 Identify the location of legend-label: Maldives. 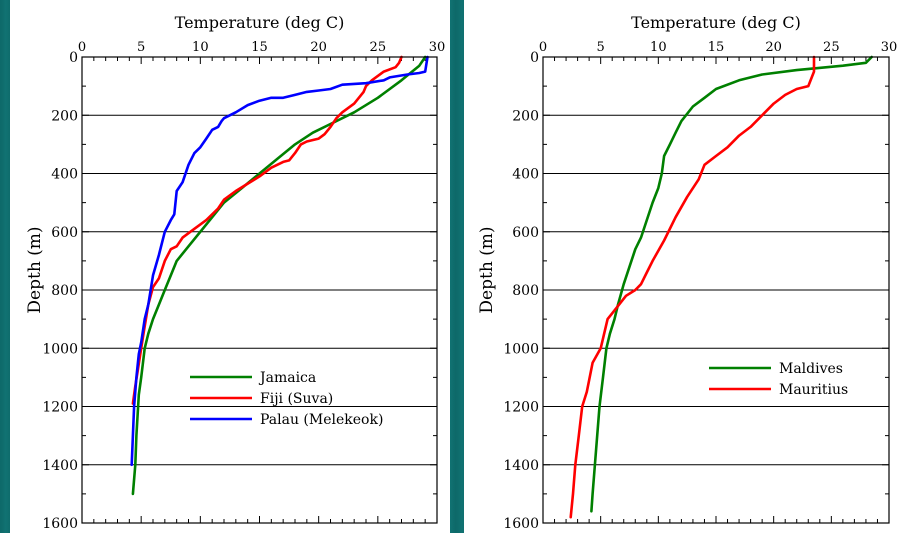
(811, 369).